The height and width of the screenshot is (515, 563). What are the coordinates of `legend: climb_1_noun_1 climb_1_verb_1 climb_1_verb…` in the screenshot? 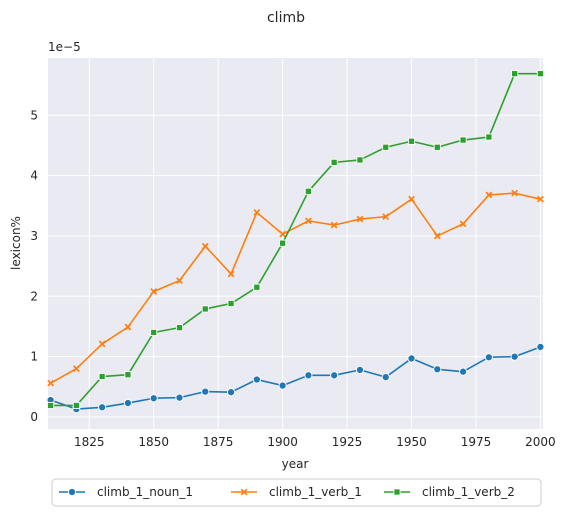 It's located at (296, 492).